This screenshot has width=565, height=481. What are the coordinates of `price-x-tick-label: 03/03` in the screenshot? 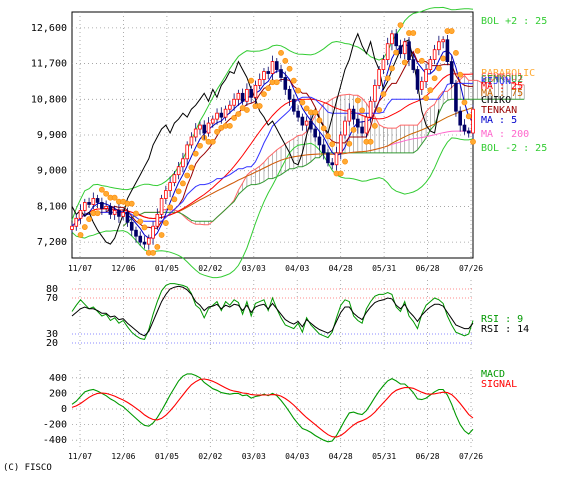 It's located at (254, 268).